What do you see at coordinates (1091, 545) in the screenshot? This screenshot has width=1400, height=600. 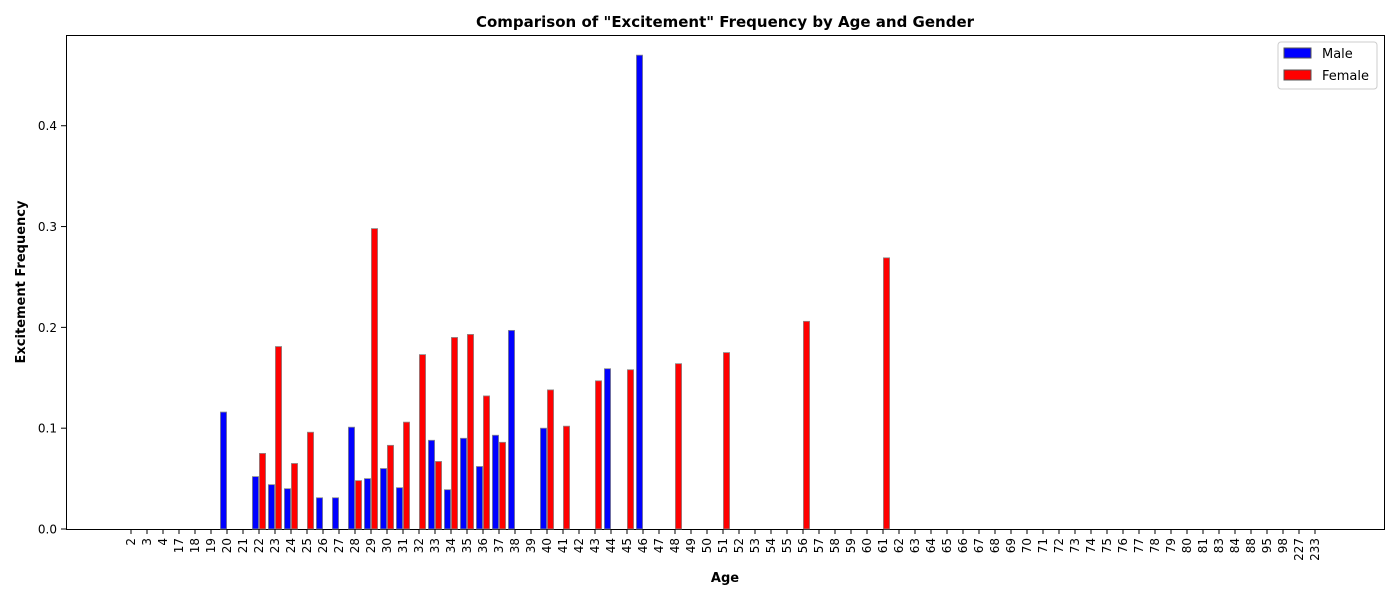 I see `x-tick-label-74: 74` at bounding box center [1091, 545].